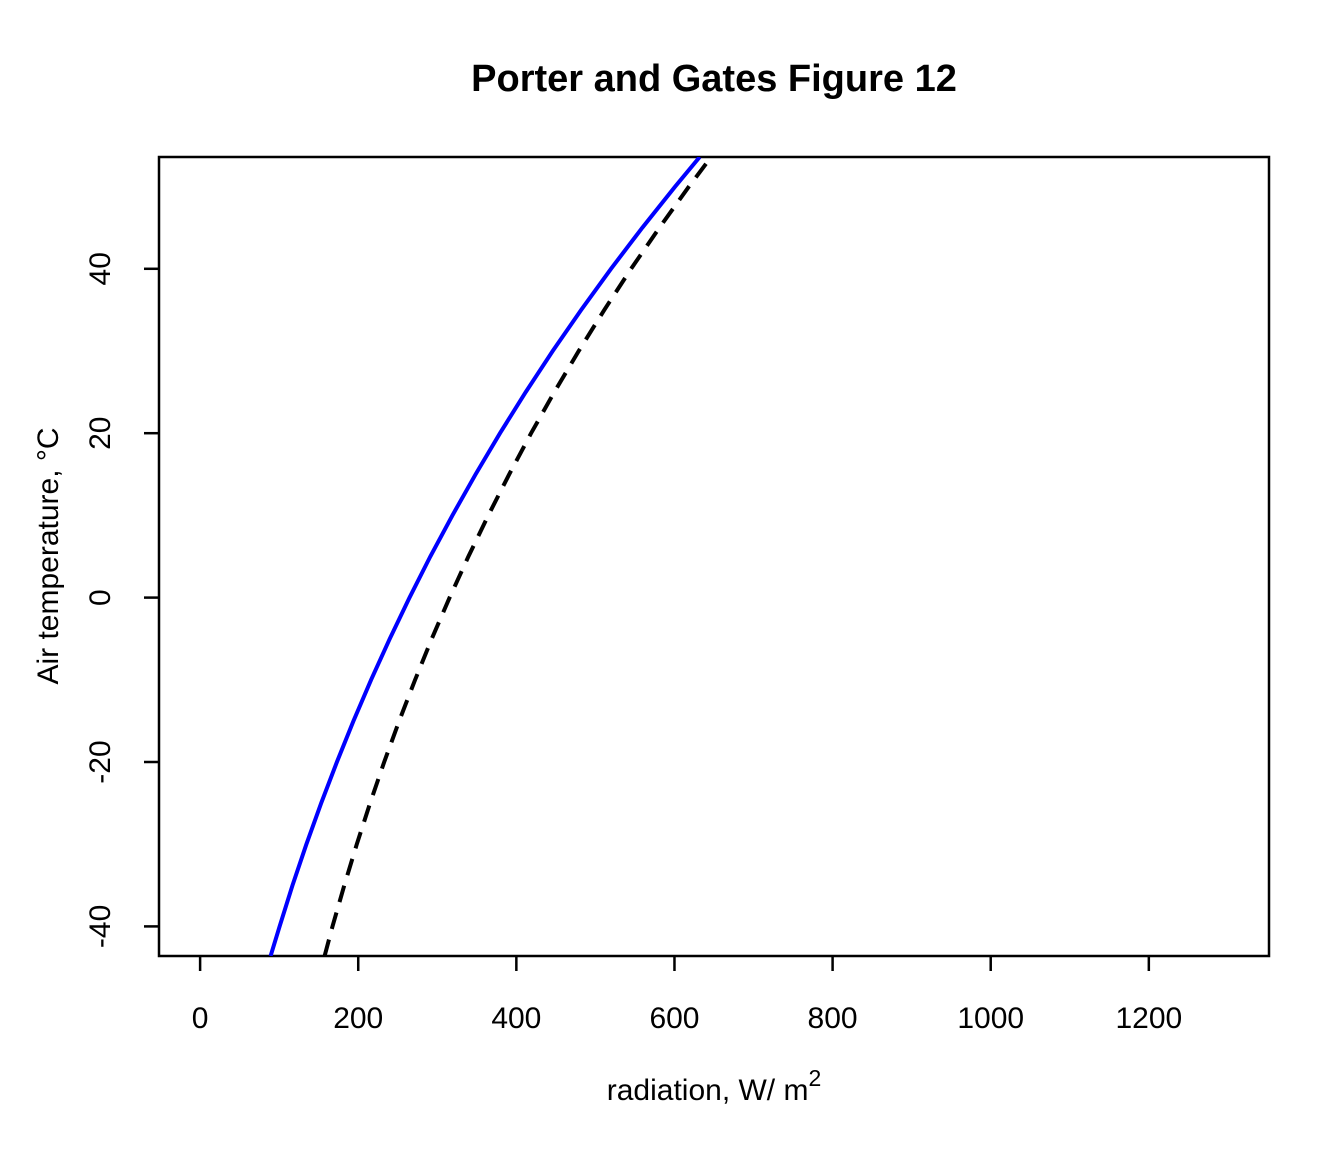 The image size is (1344, 1152). What do you see at coordinates (48, 555) in the screenshot?
I see `y-axis-label: Air temperature, °C` at bounding box center [48, 555].